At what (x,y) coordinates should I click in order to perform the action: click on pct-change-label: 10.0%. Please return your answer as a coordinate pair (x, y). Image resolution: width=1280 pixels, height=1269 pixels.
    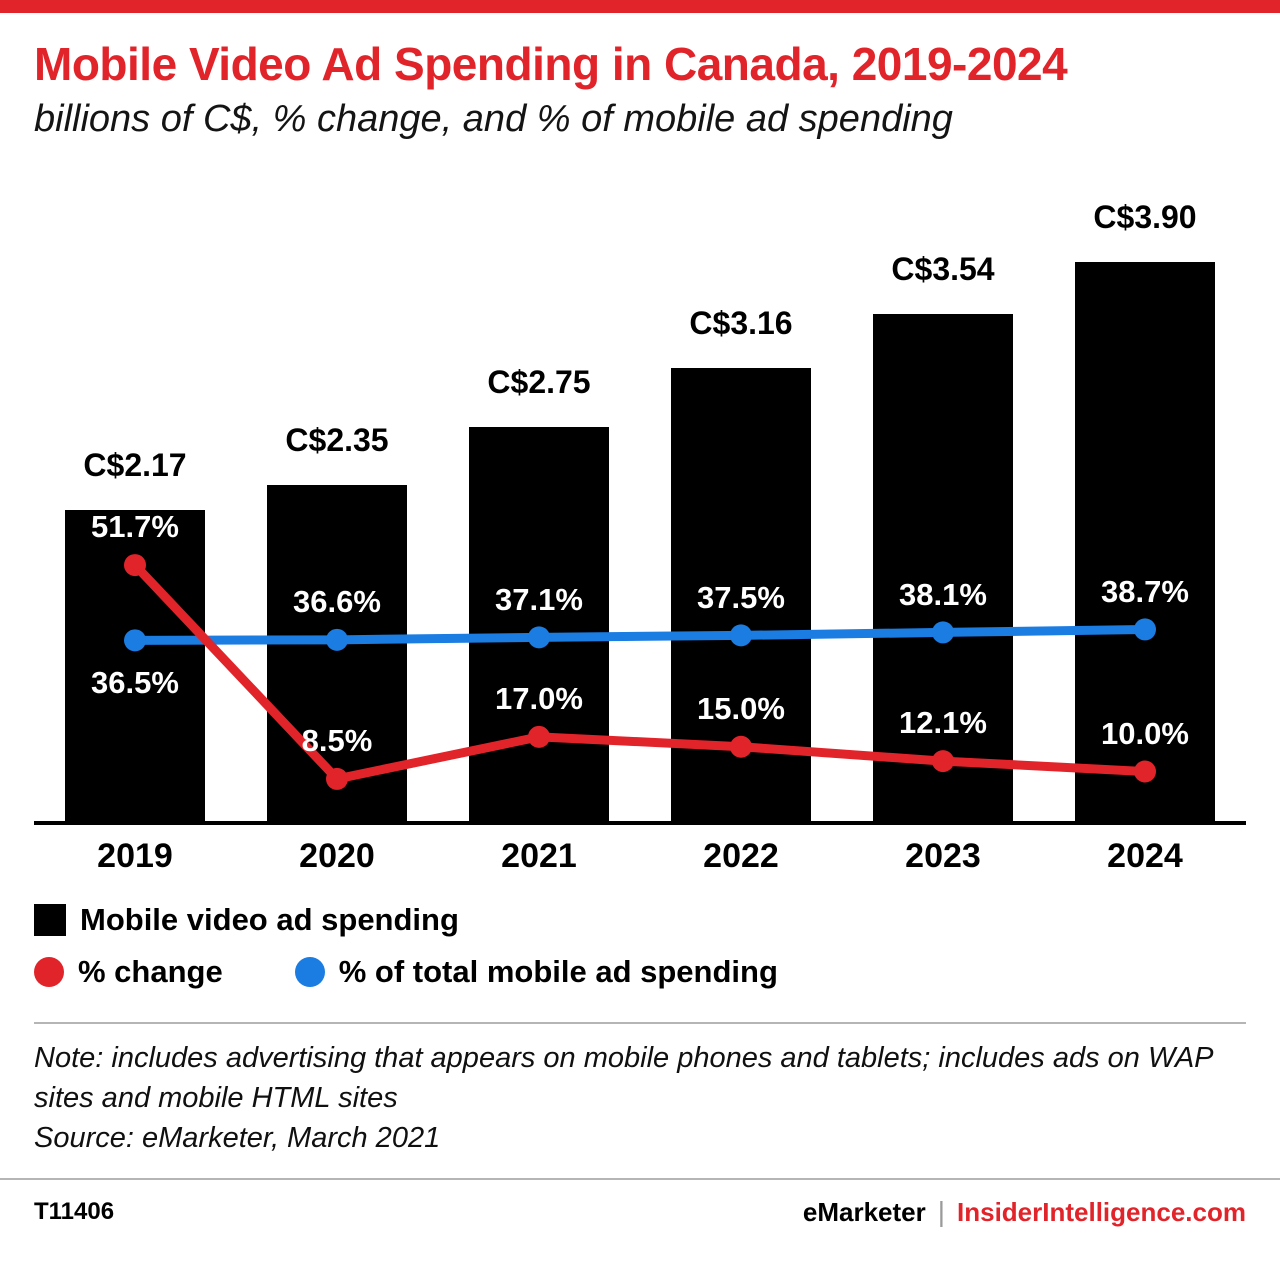
    Looking at the image, I should click on (1145, 733).